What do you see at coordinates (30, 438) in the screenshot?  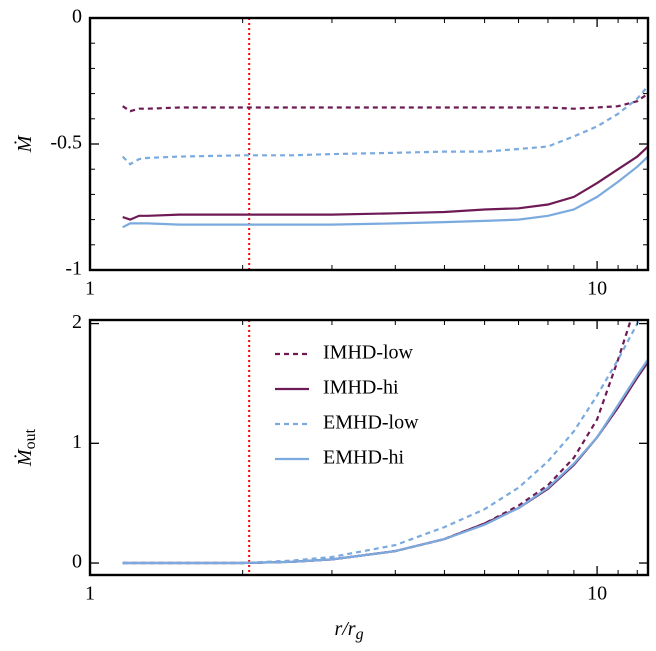 I see `y-axis-label-sub: out` at bounding box center [30, 438].